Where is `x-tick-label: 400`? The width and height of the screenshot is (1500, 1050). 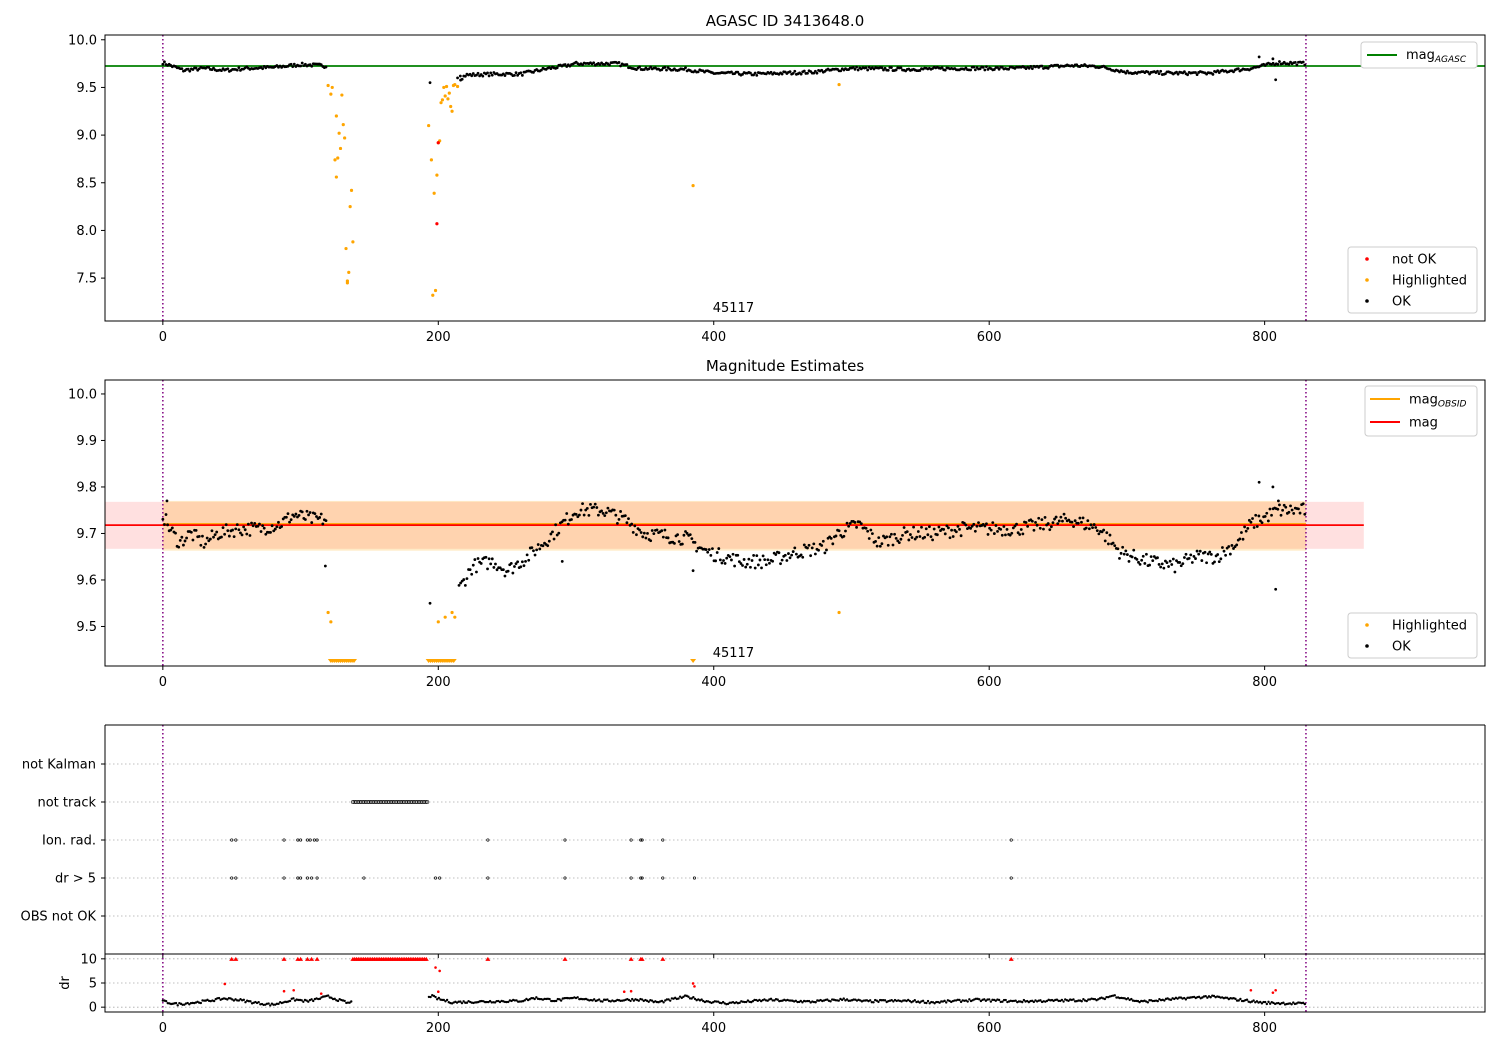 x-tick-label: 400 is located at coordinates (713, 337).